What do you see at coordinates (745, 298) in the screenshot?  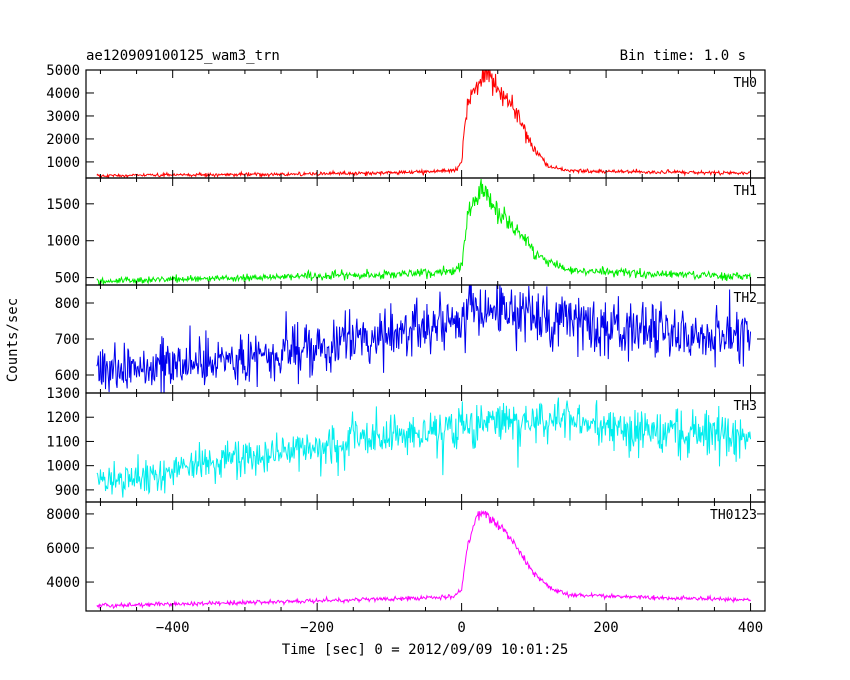 I see `series-label-th2: TH2` at bounding box center [745, 298].